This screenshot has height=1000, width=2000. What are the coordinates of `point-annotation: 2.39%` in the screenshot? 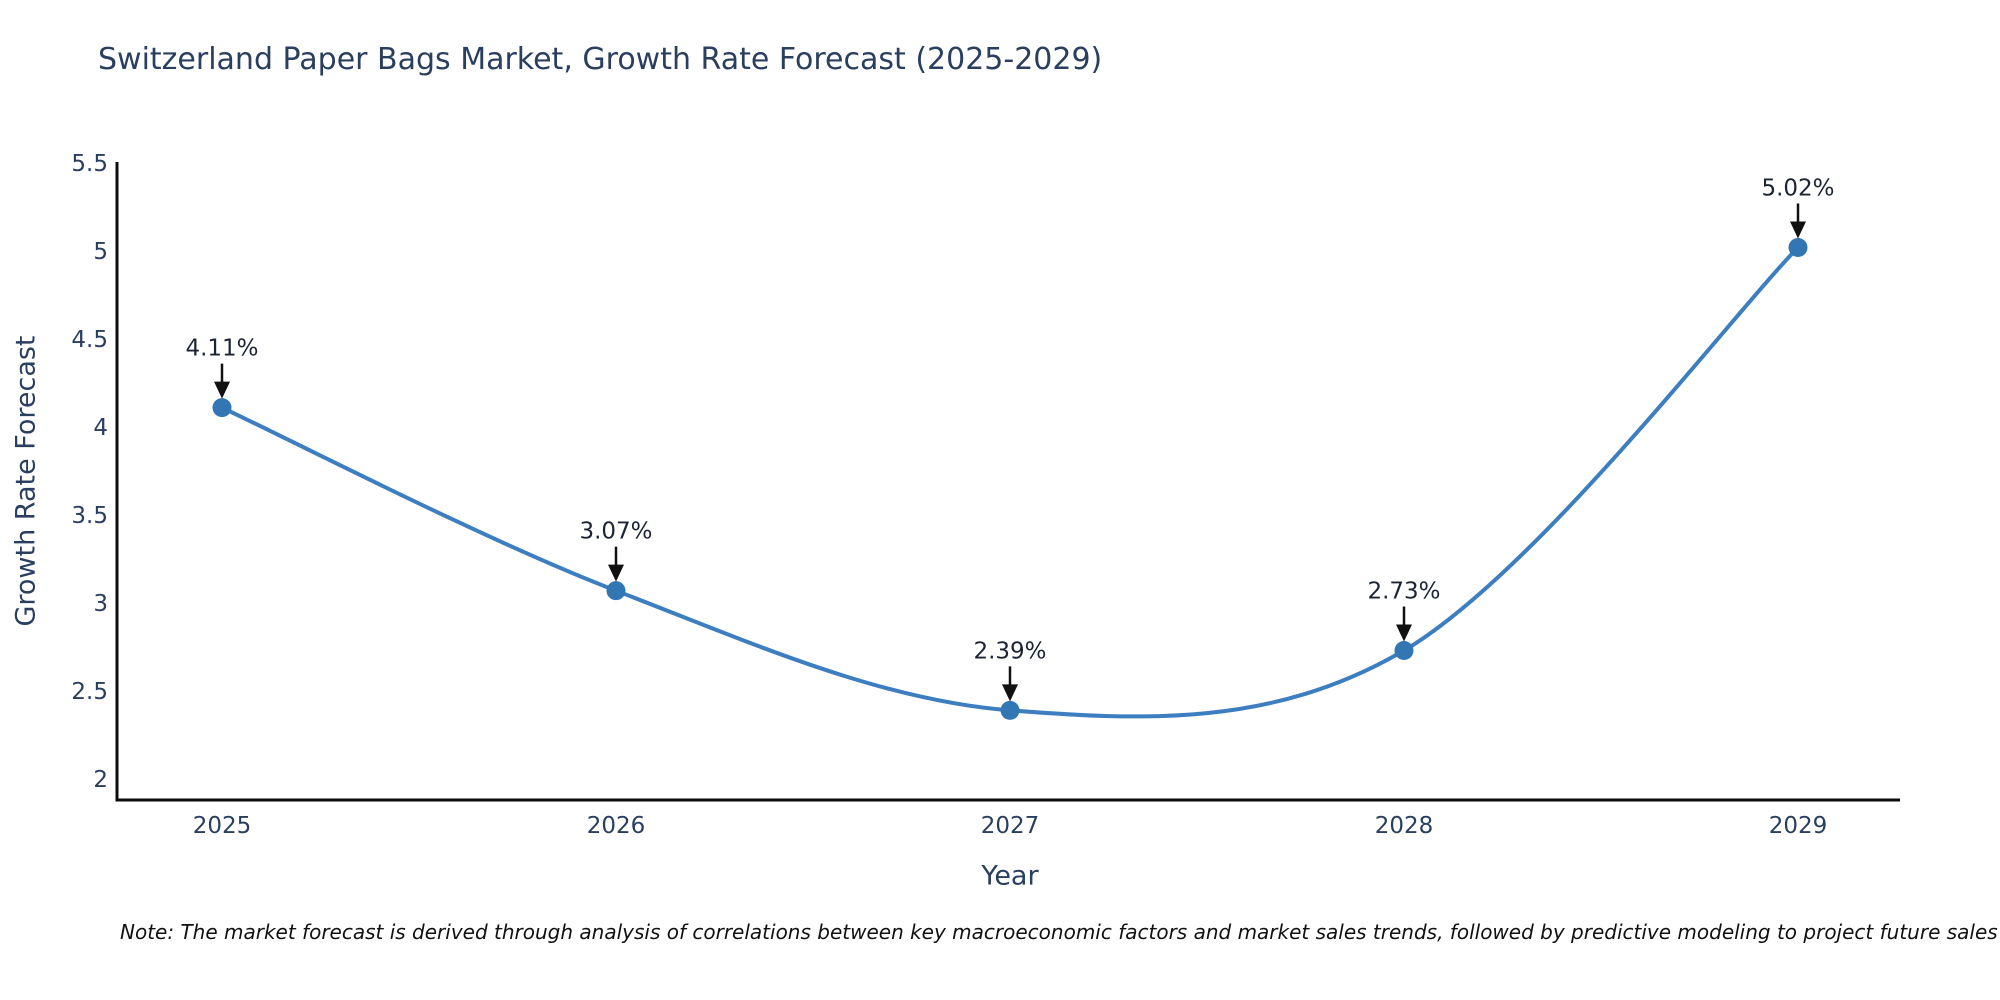 It's located at (1009, 651).